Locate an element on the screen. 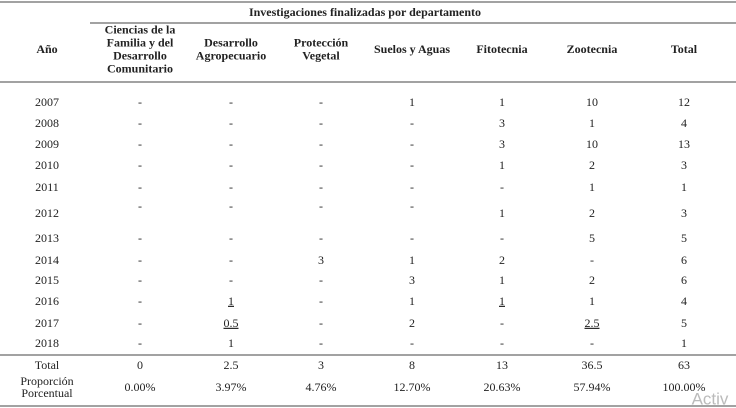 The height and width of the screenshot is (408, 736). column-header: Protección is located at coordinates (321, 42).